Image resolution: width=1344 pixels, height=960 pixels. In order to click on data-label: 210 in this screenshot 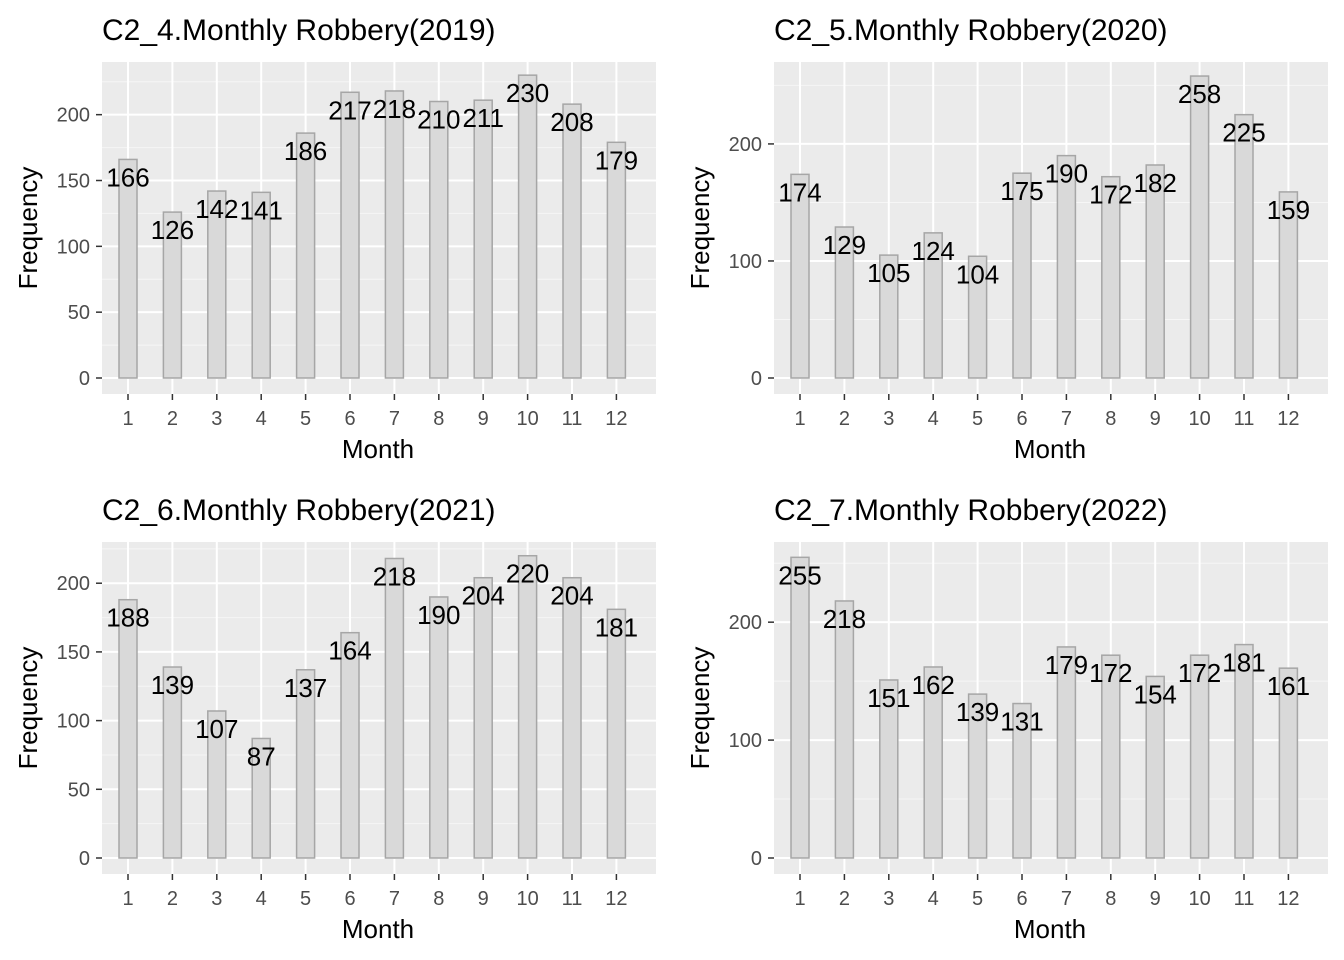, I will do `click(438, 120)`.